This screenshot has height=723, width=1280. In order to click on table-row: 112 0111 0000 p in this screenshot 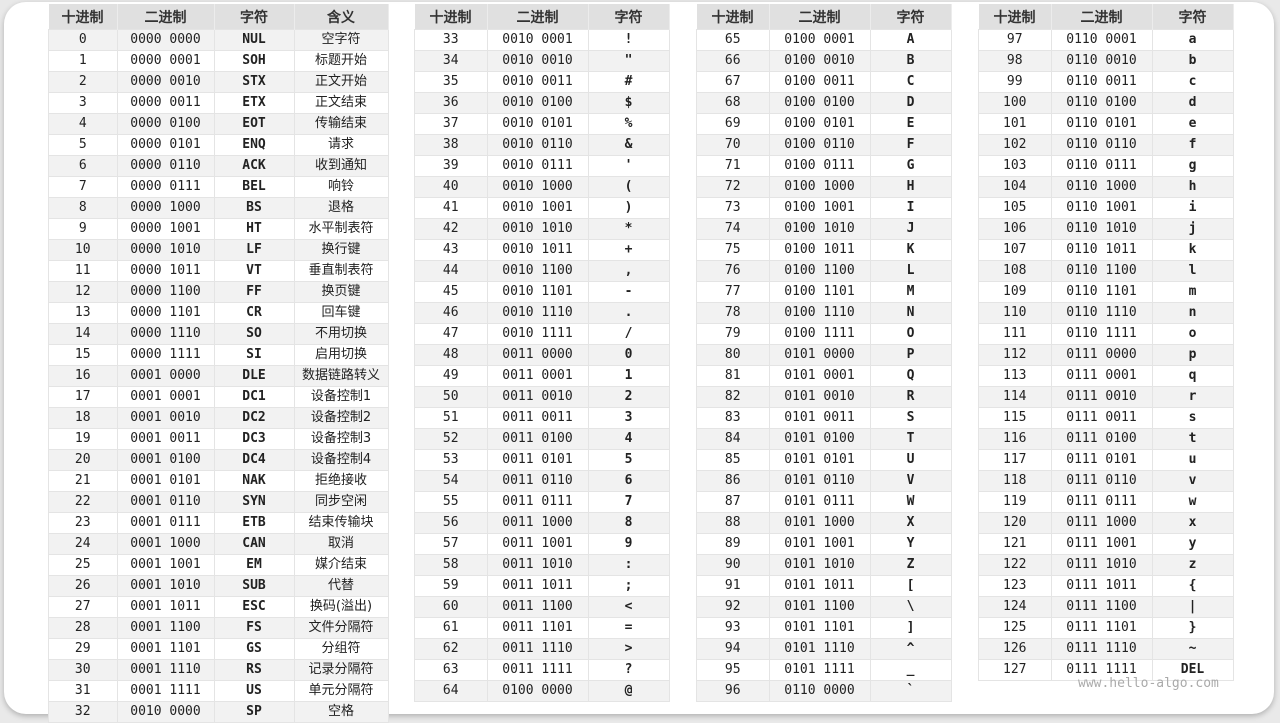, I will do `click(1106, 355)`.